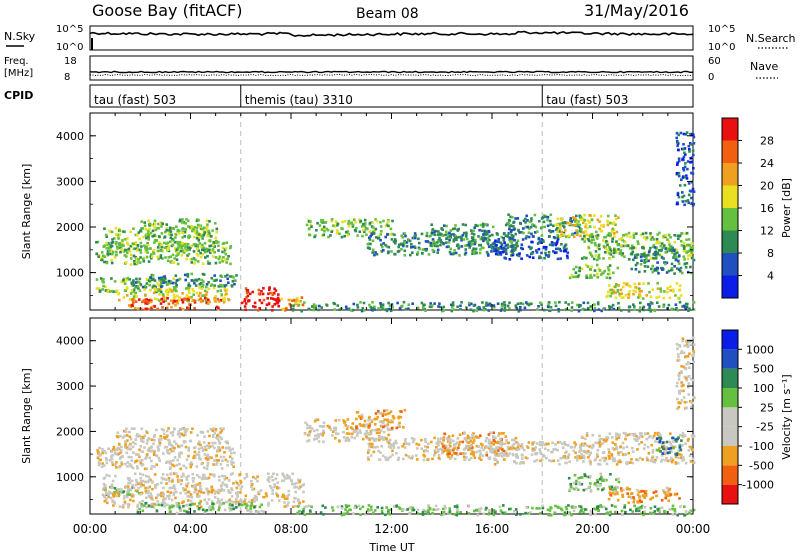 The height and width of the screenshot is (554, 800). What do you see at coordinates (763, 369) in the screenshot?
I see `colorbar-tick-label: 500` at bounding box center [763, 369].